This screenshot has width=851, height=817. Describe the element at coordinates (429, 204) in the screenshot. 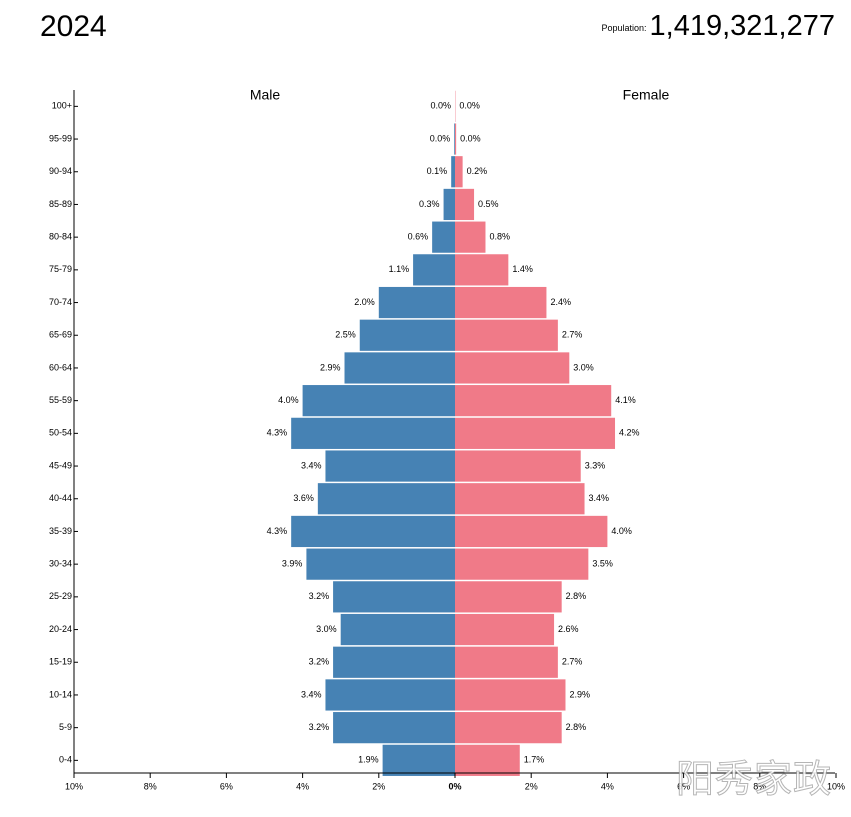

I see `male-value-label: 0.3%` at that location.